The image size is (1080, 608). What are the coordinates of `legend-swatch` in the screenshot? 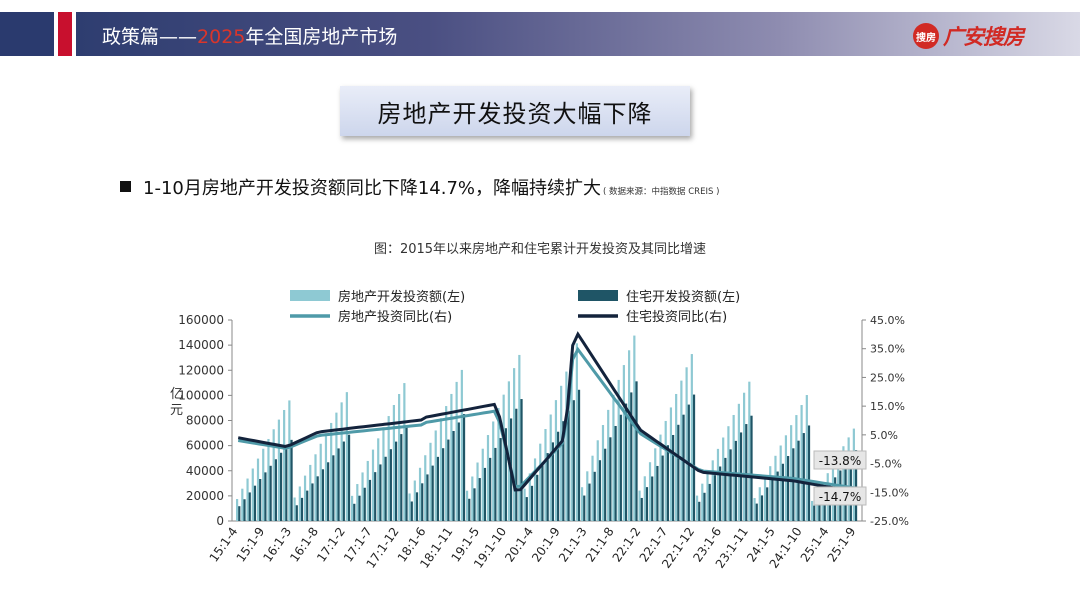 It's located at (598, 295).